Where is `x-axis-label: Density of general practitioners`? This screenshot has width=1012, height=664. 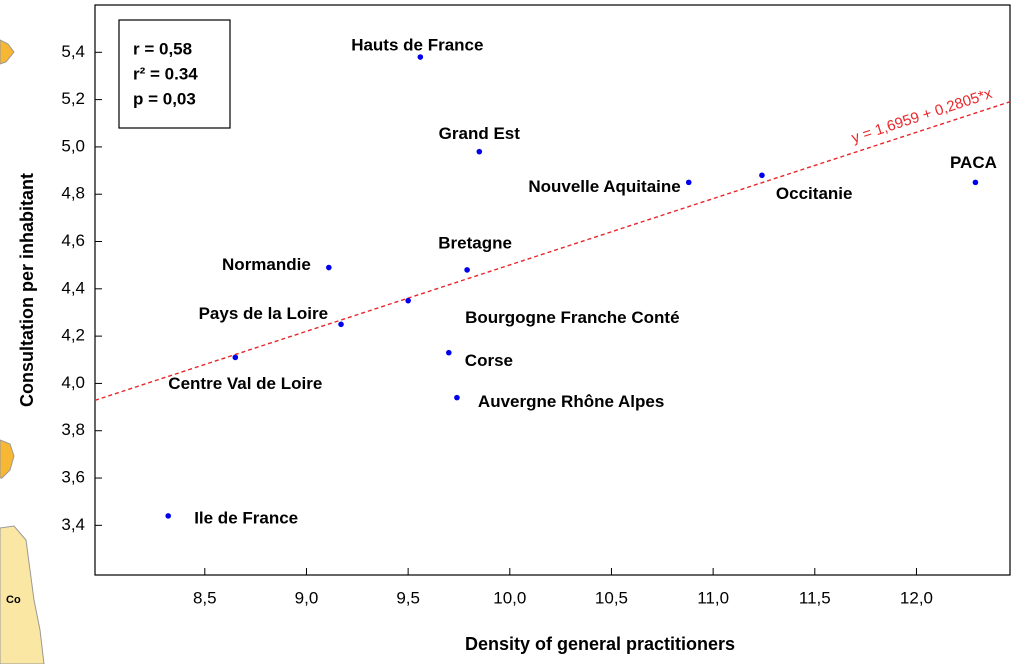 x-axis-label: Density of general practitioners is located at coordinates (600, 644).